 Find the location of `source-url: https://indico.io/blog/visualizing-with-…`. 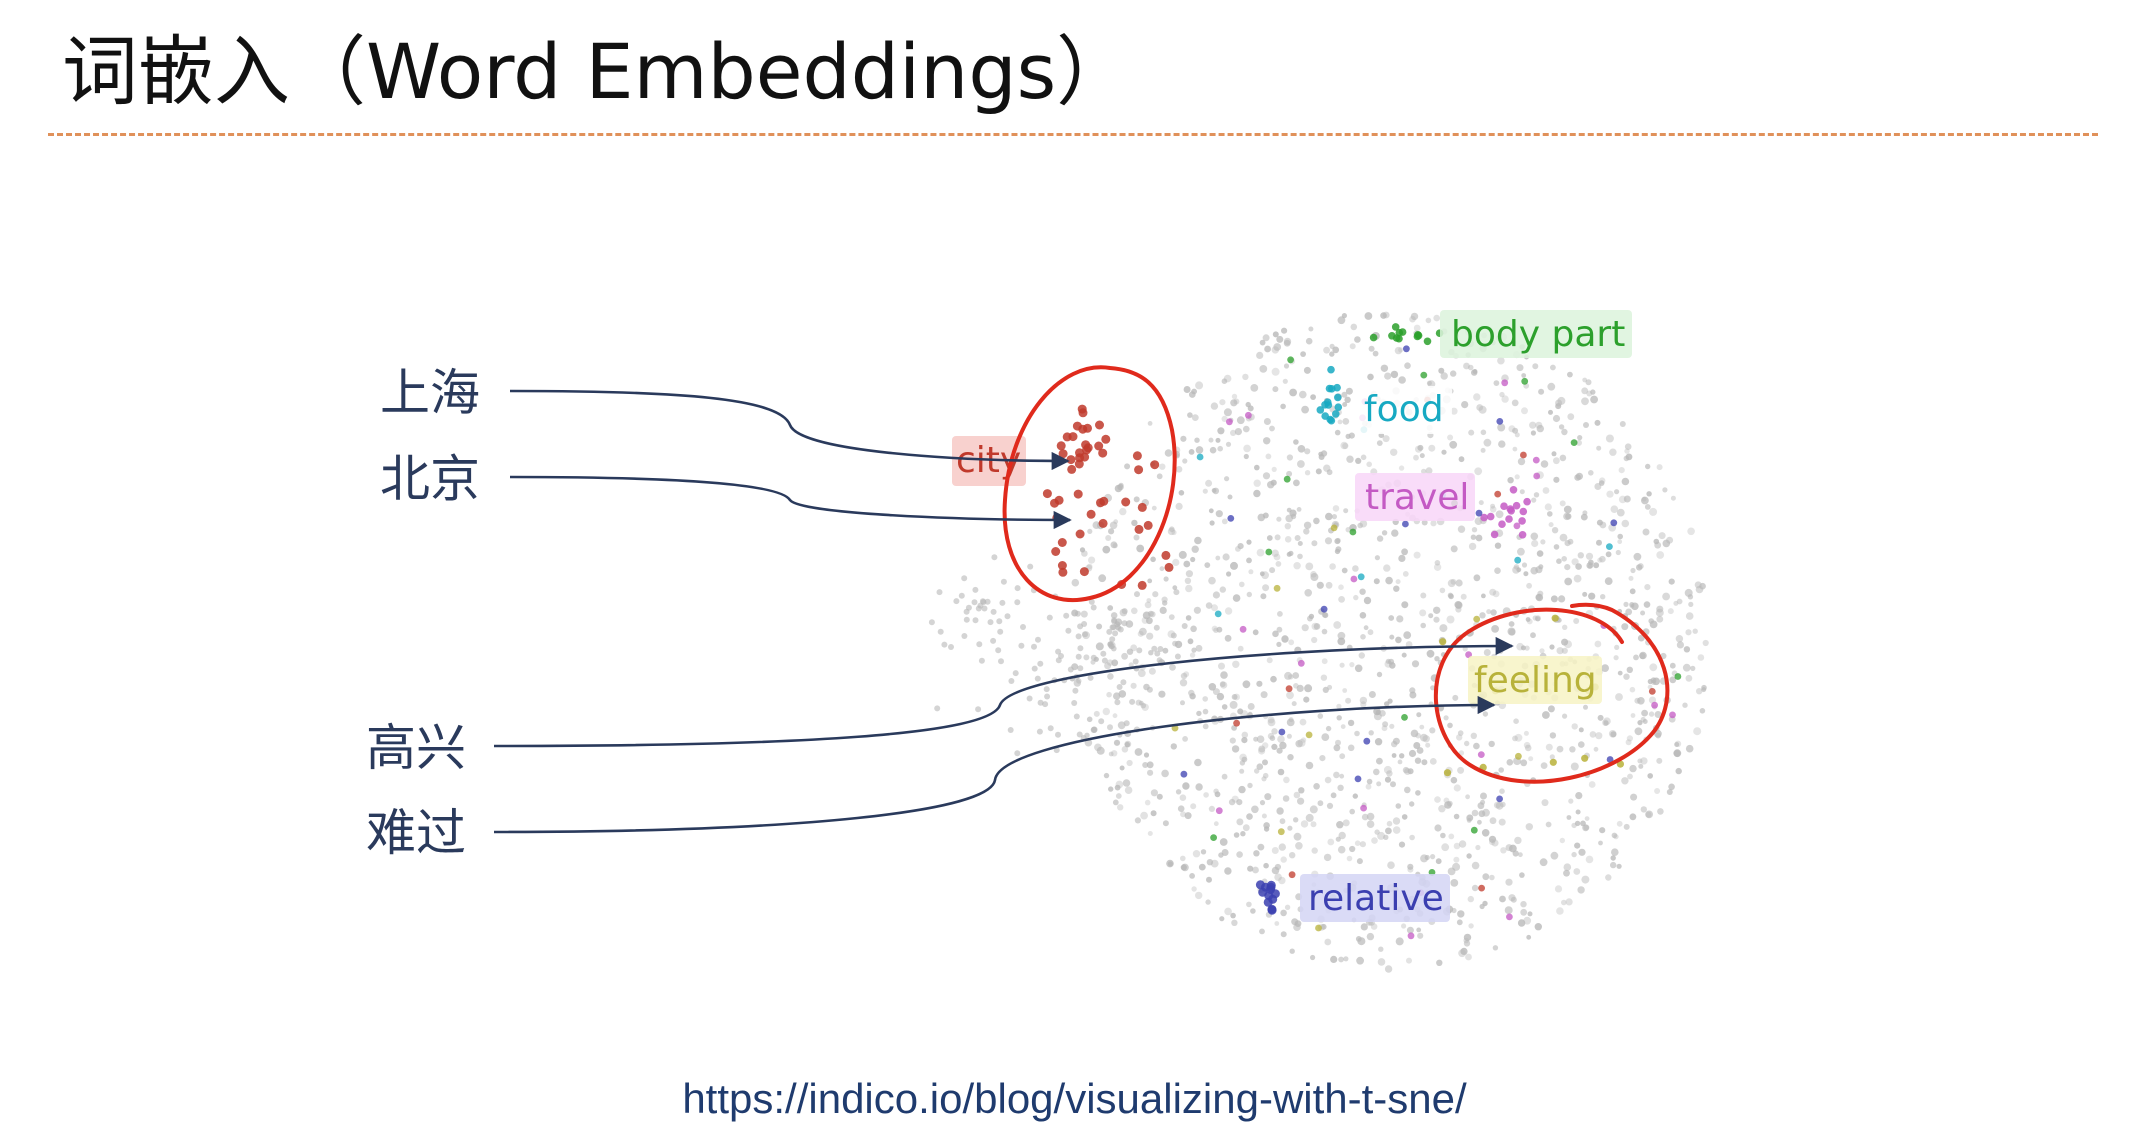

source-url: https://indico.io/blog/visualizing-with-… is located at coordinates (1074, 1098).